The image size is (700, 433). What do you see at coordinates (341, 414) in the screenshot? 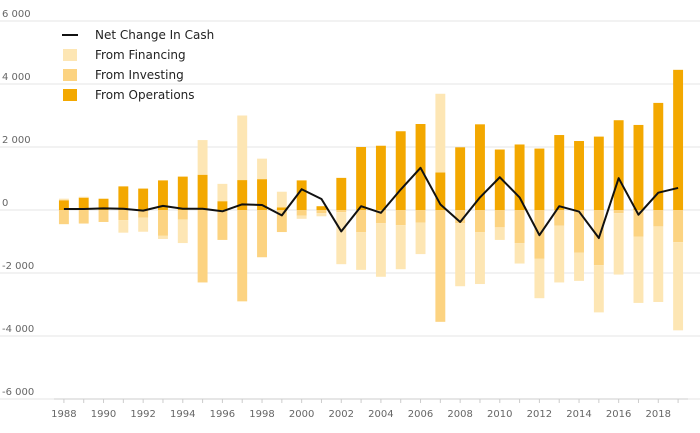
I see `x-tick-label: 2002` at bounding box center [341, 414].